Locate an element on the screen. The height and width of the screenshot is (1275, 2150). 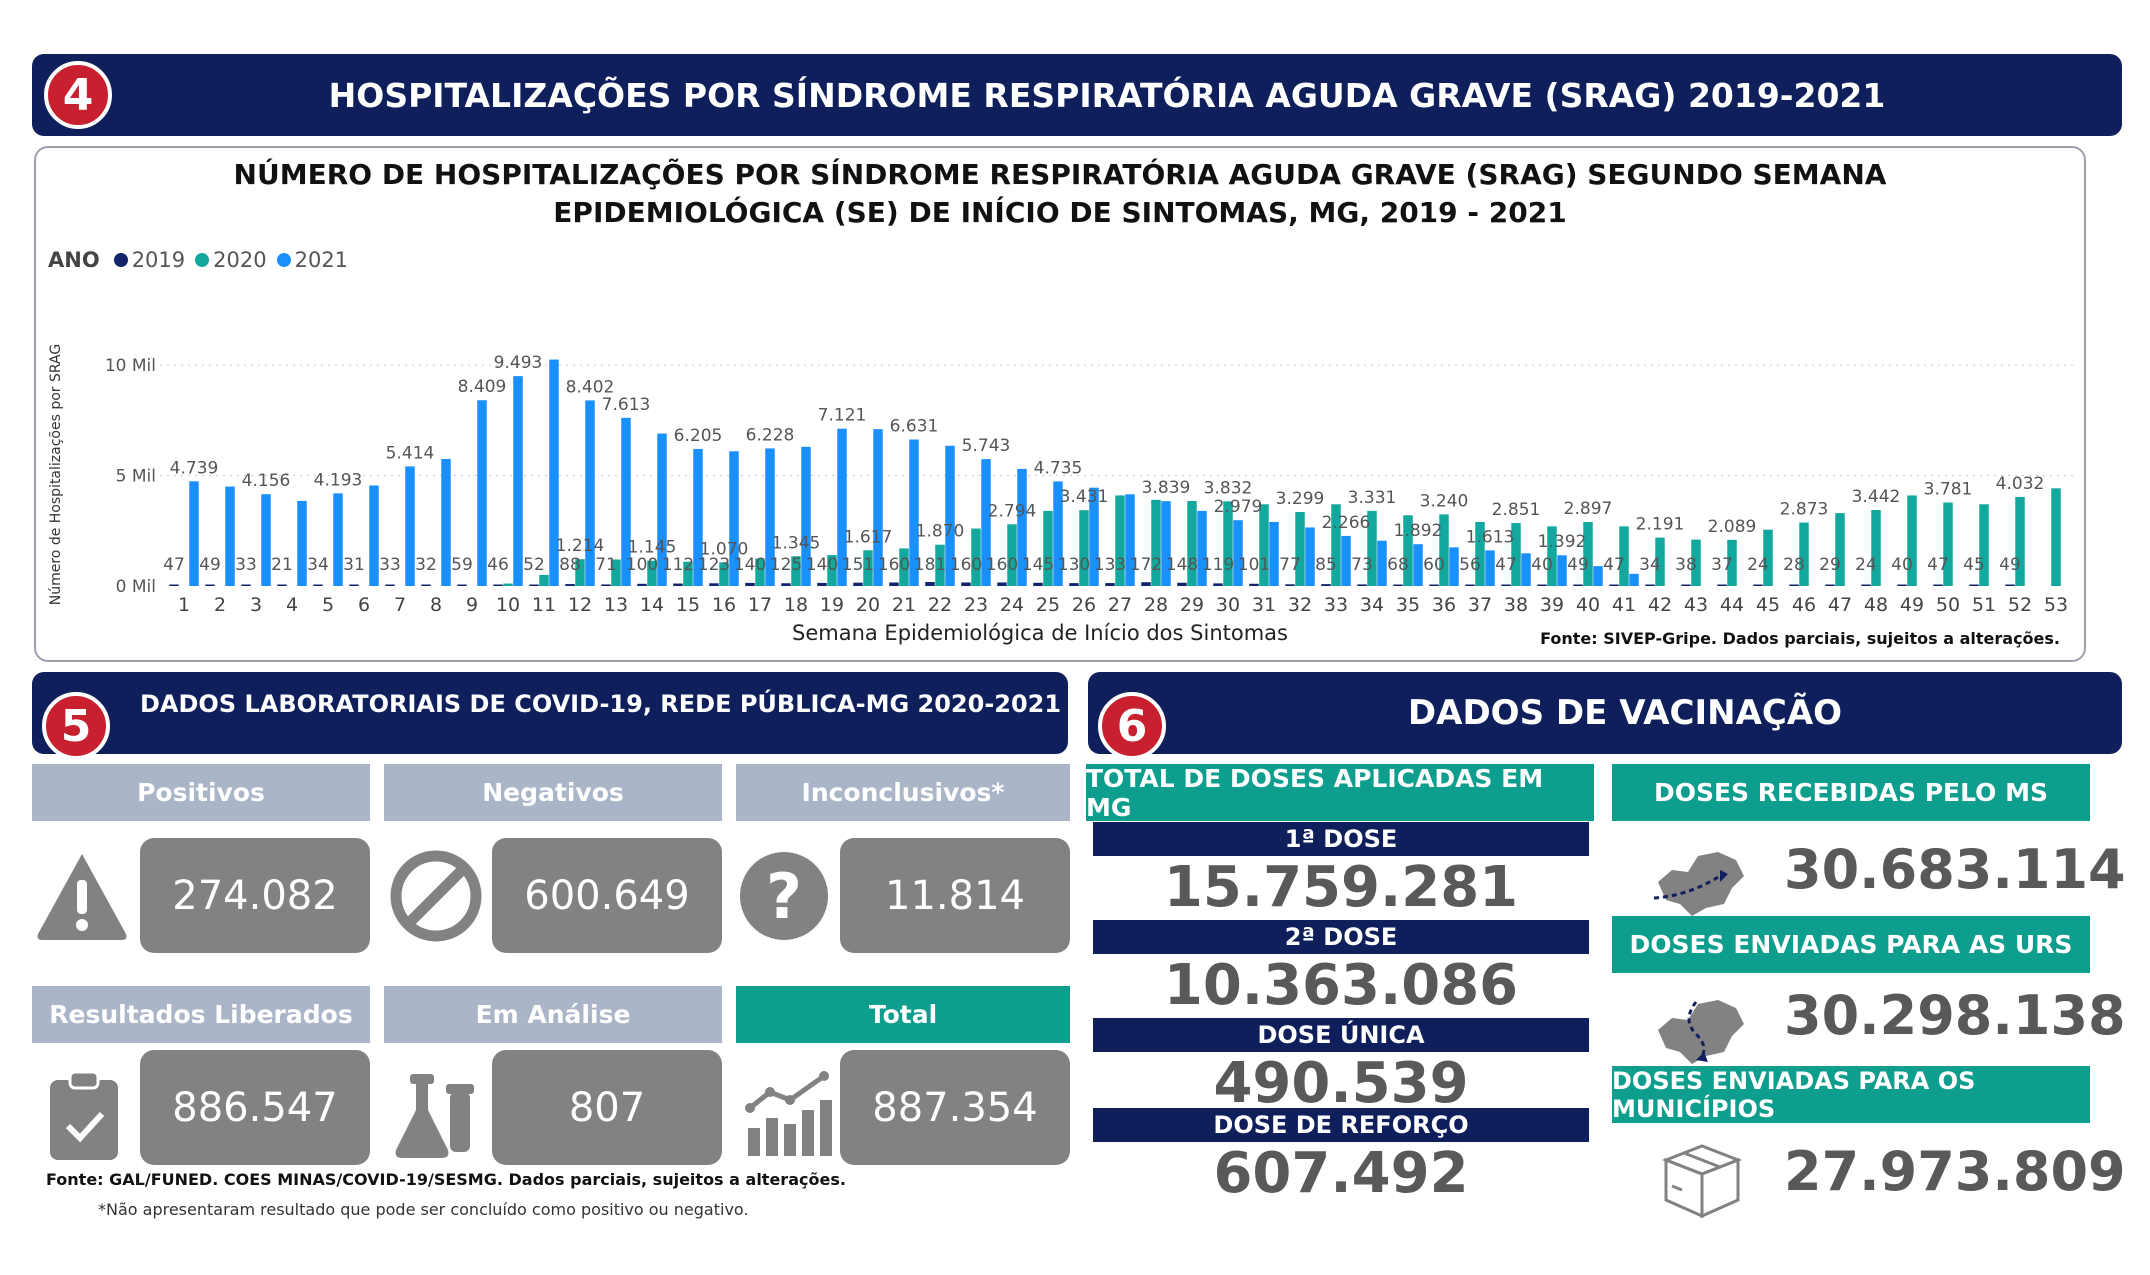
doses-urs-header: DOSES ENVIADAS PARA AS URS is located at coordinates (1851, 944).